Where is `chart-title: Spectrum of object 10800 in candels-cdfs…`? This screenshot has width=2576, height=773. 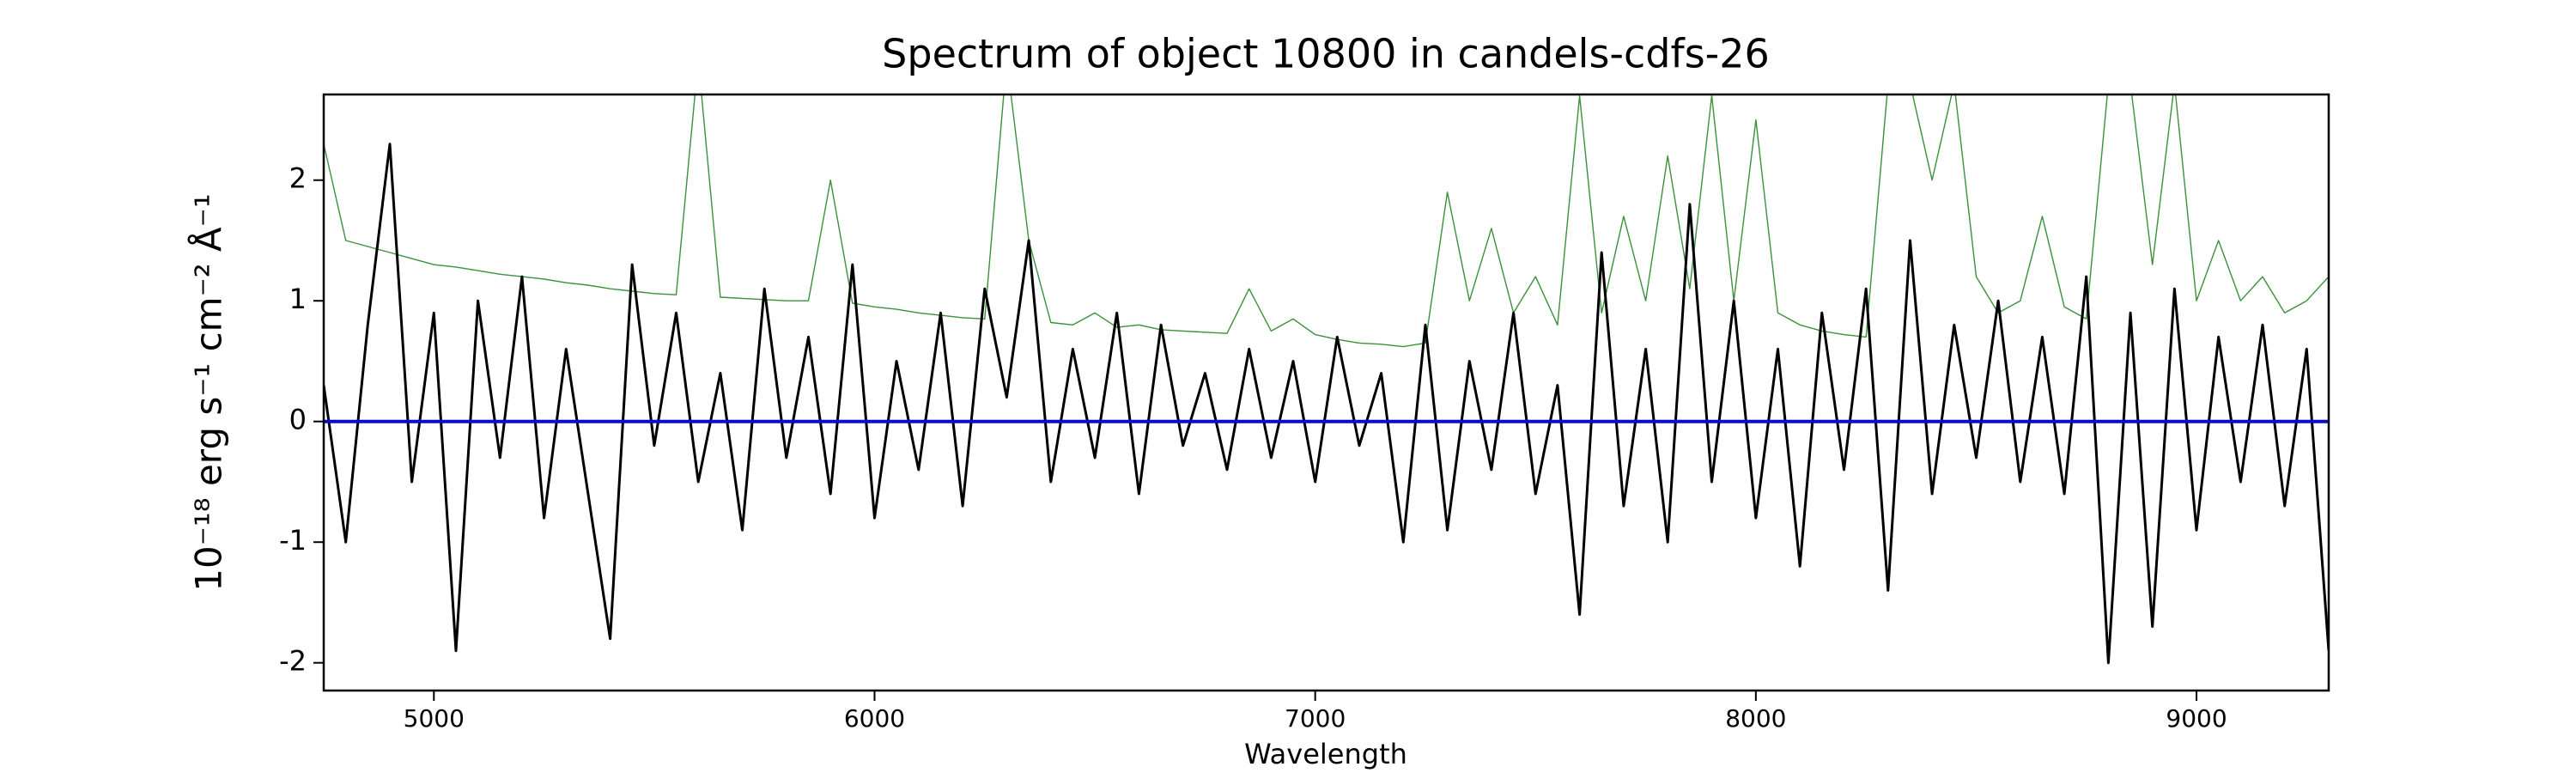
chart-title: Spectrum of object 10800 in candels-cdfs… is located at coordinates (1326, 54).